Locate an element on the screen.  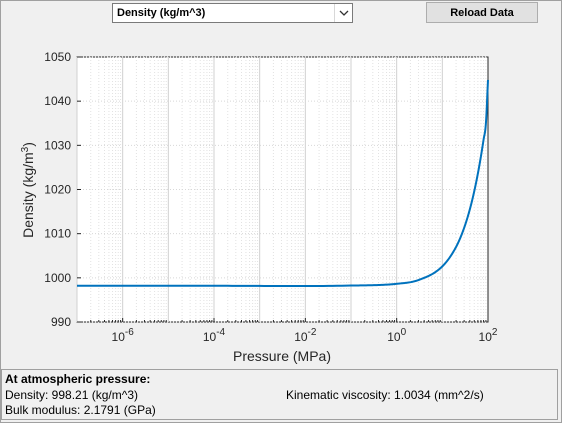
reload-data-button: Reload Data is located at coordinates (482, 12).